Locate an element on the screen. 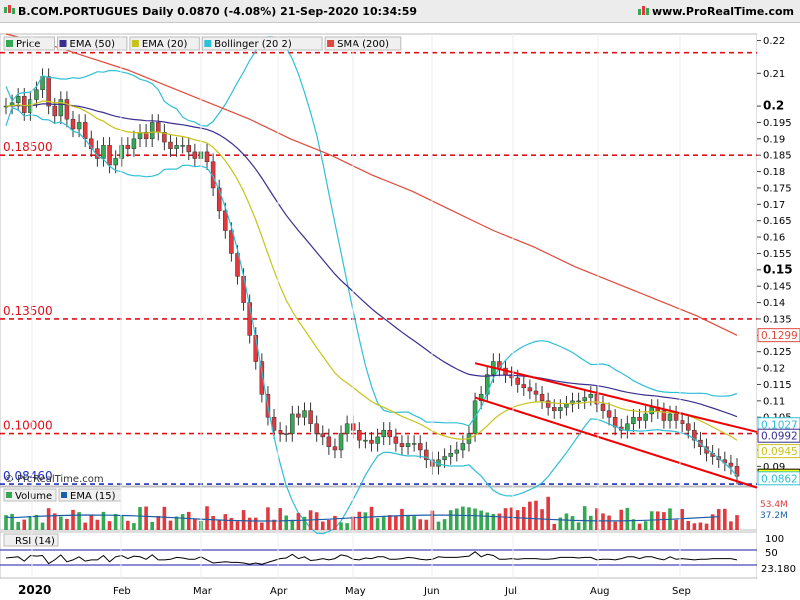 This screenshot has width=800, height=600. legend-label: Price is located at coordinates (28, 44).